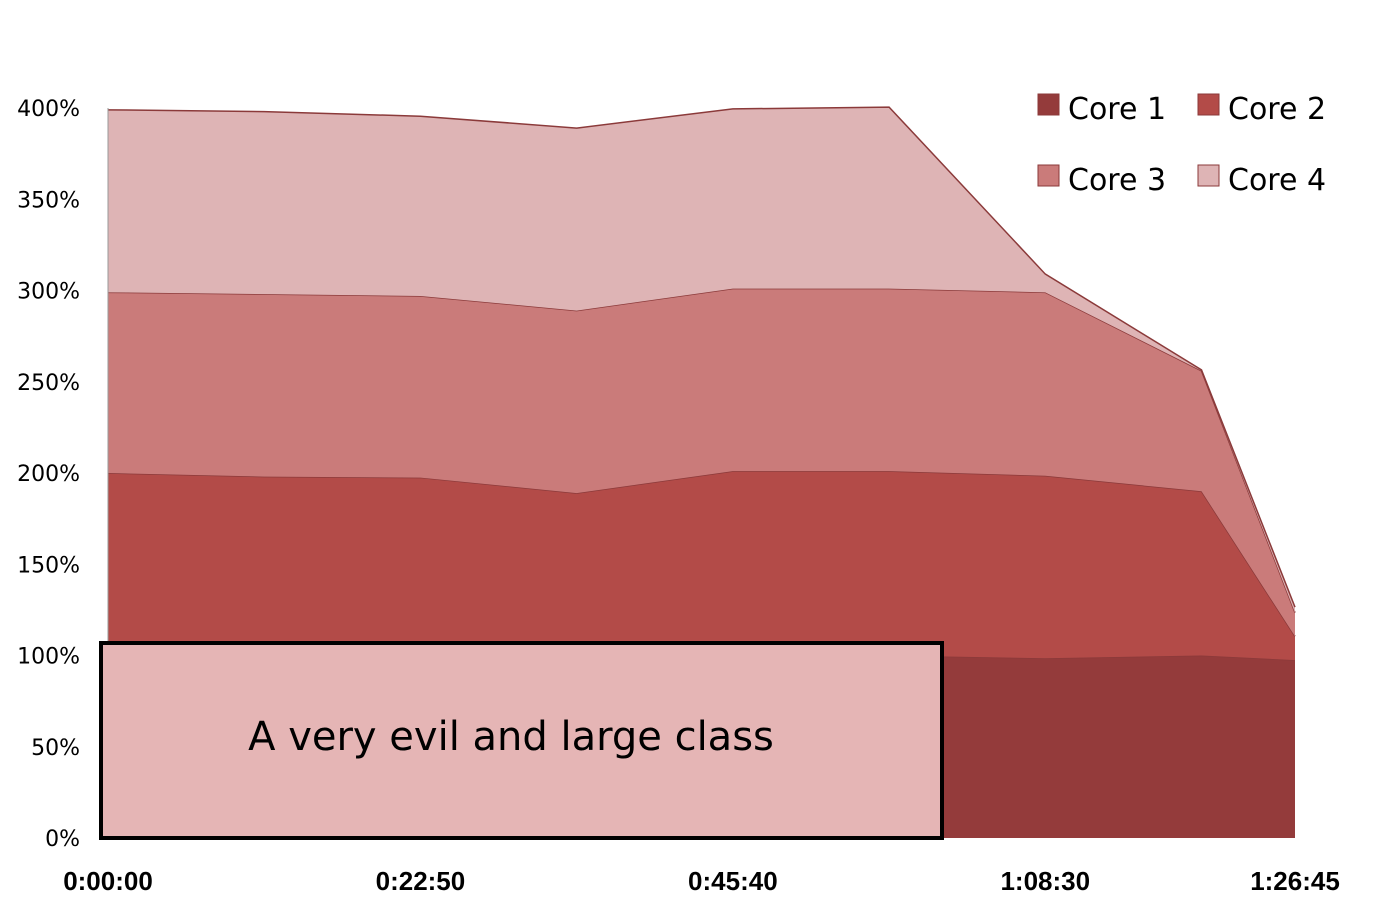 The height and width of the screenshot is (911, 1374). I want to click on legend-label-core-4: Core 4, so click(1277, 180).